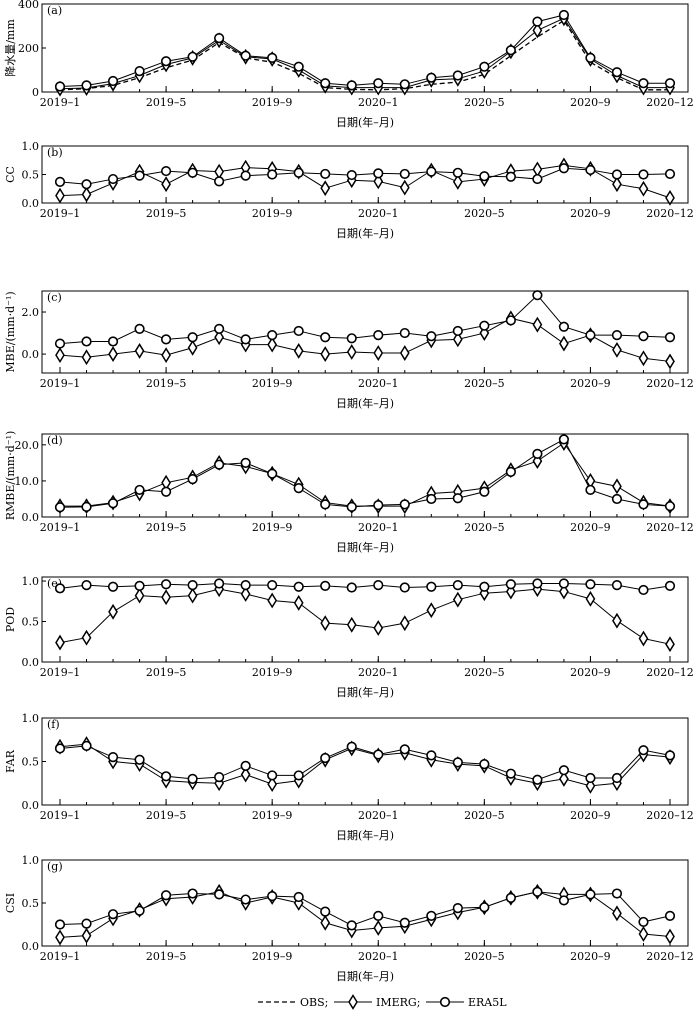 The width and height of the screenshot is (700, 1018). Describe the element at coordinates (28, 5) in the screenshot. I see `y-tick-label: 400` at that location.